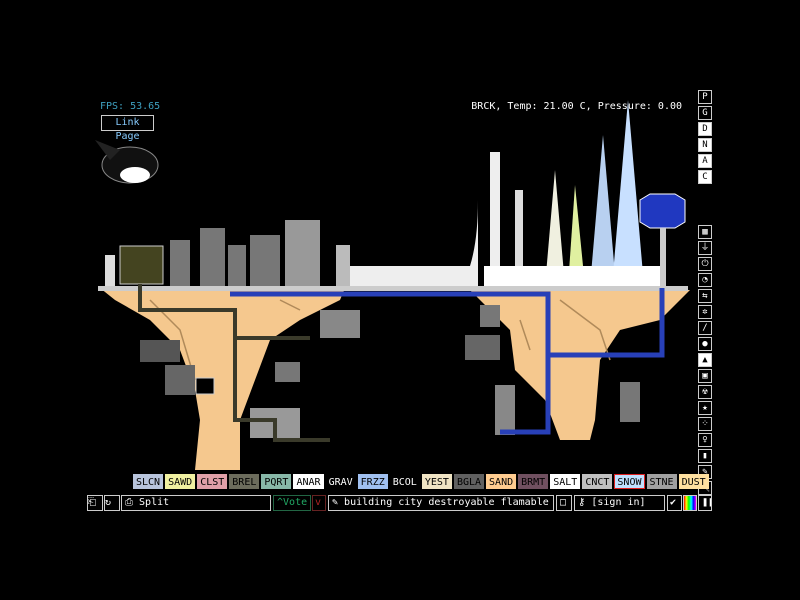 This screenshot has width=800, height=600. I want to click on force-icon: ⇆, so click(705, 296).